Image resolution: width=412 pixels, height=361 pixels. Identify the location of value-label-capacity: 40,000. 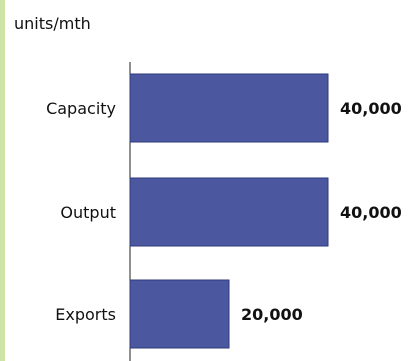
(371, 108).